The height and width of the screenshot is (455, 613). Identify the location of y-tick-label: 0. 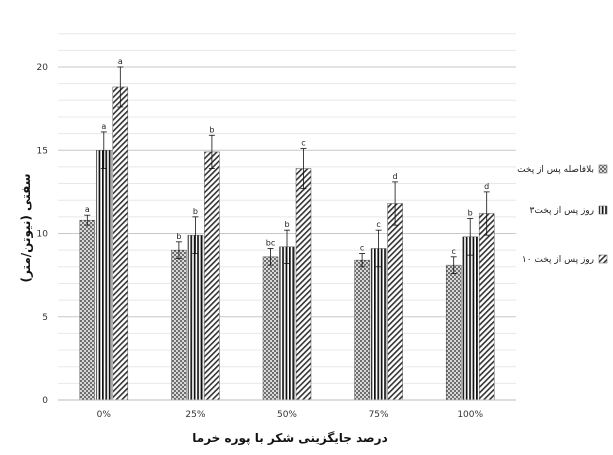
(45, 401).